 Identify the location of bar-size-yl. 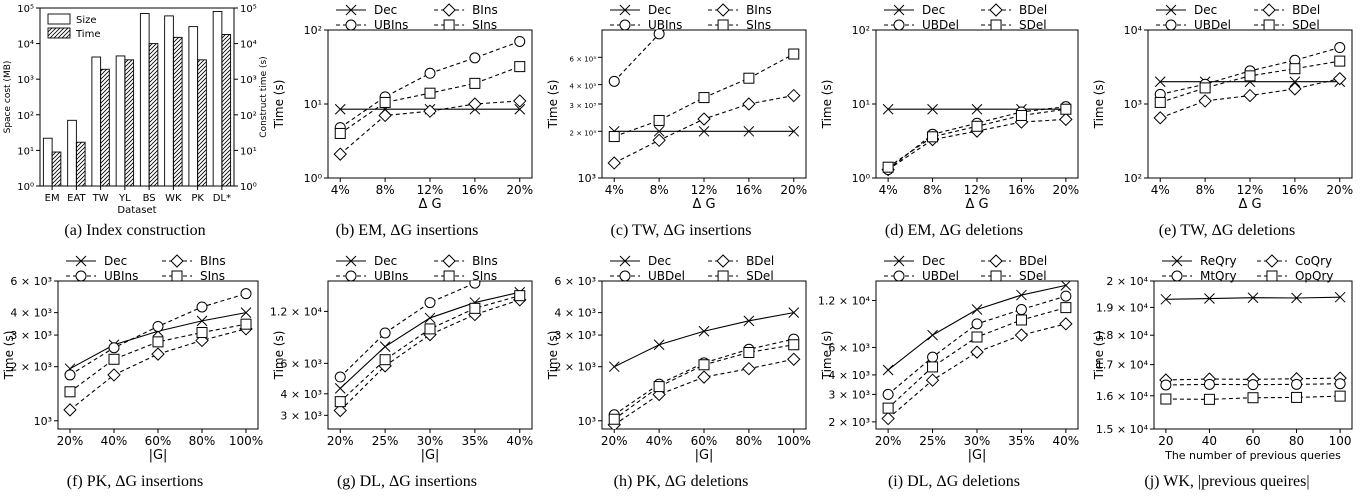
(120, 121).